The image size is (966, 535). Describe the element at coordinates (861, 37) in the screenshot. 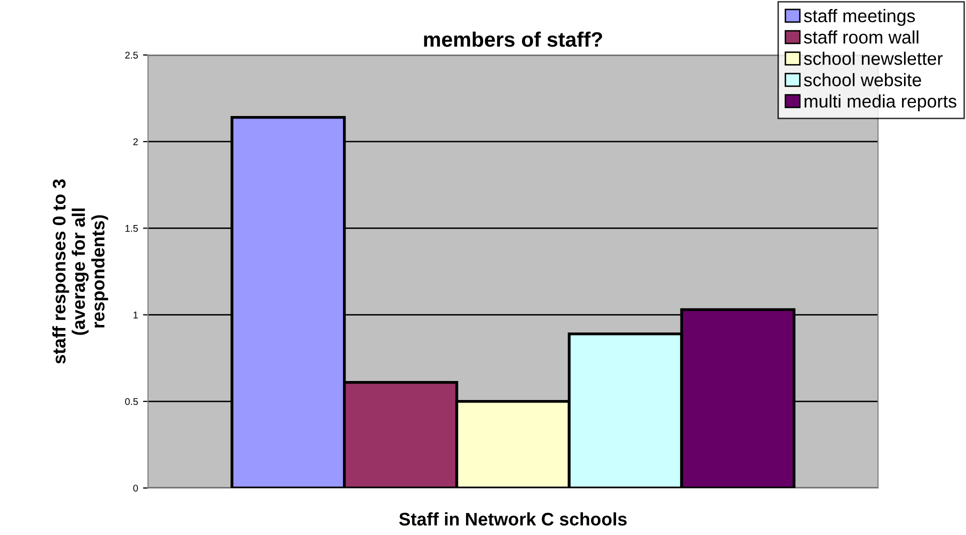

I see `legend-label: staff room wall` at that location.